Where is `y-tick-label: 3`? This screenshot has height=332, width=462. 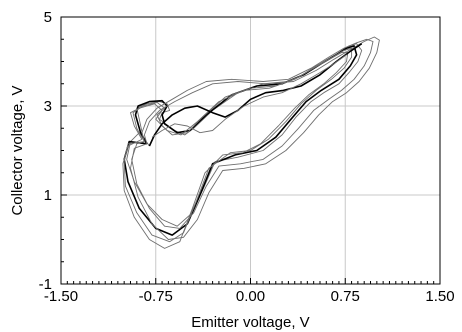 y-tick-label: 3 is located at coordinates (48, 106).